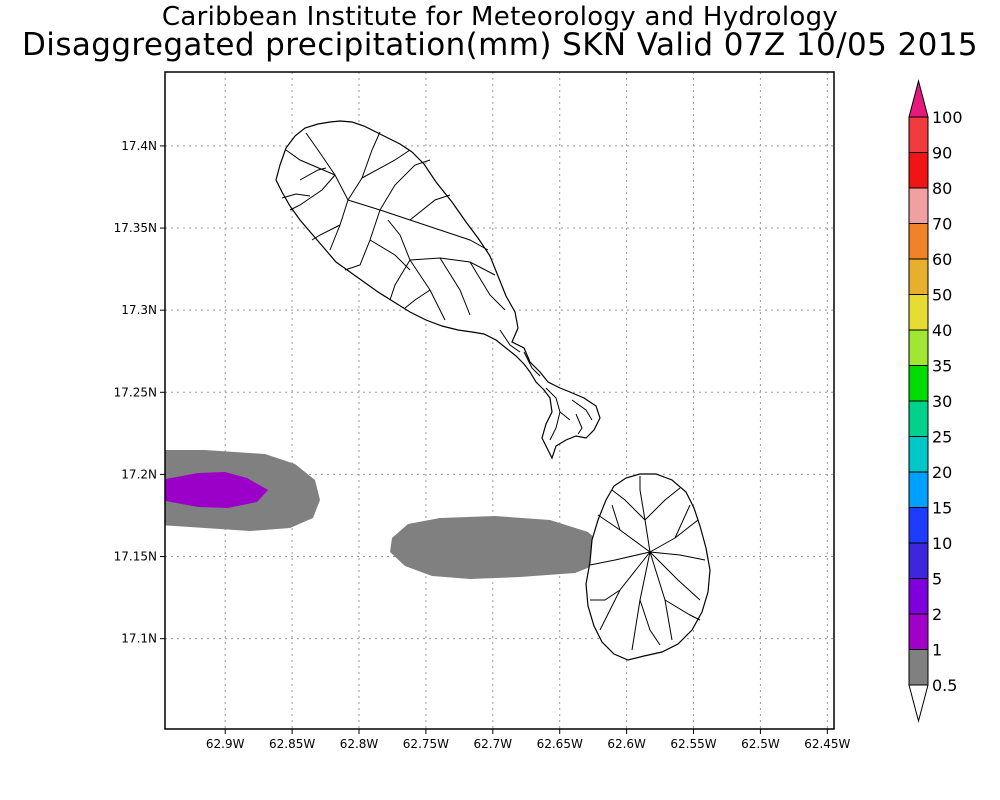 The image size is (1000, 800). Describe the element at coordinates (827, 744) in the screenshot. I see `x-tick-label: 62.45W` at that location.